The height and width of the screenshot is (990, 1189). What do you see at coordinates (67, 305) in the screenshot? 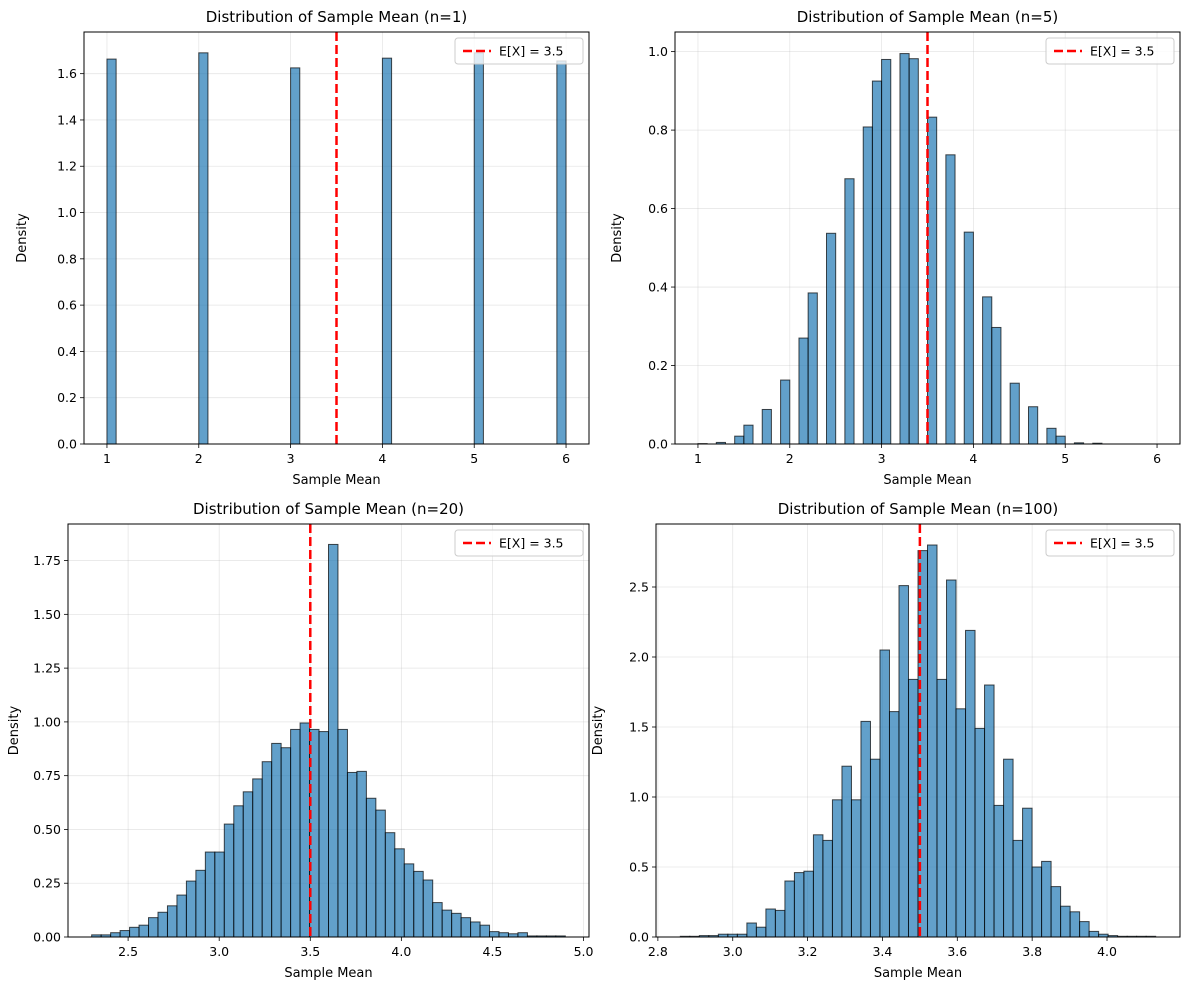
I see `y-tick-label: 0.6` at bounding box center [67, 305].